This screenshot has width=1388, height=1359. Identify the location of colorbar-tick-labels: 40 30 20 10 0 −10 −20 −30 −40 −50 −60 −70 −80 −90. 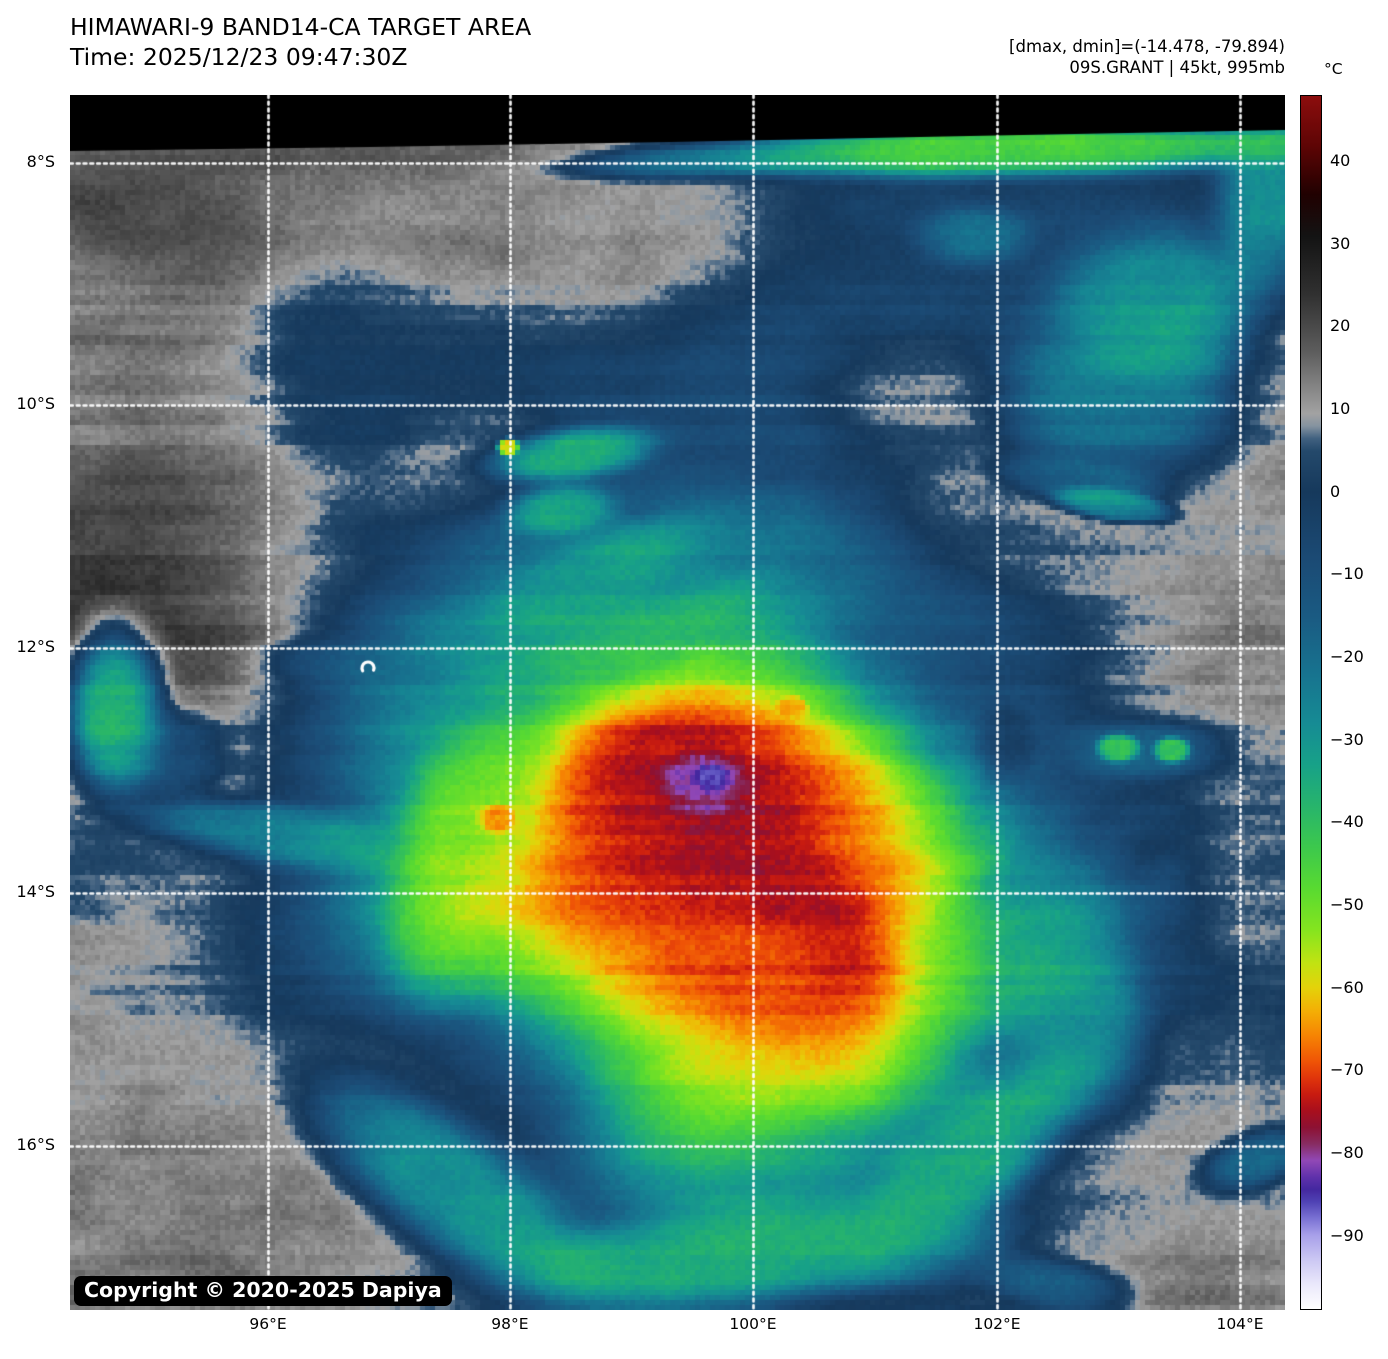
(1359, 702).